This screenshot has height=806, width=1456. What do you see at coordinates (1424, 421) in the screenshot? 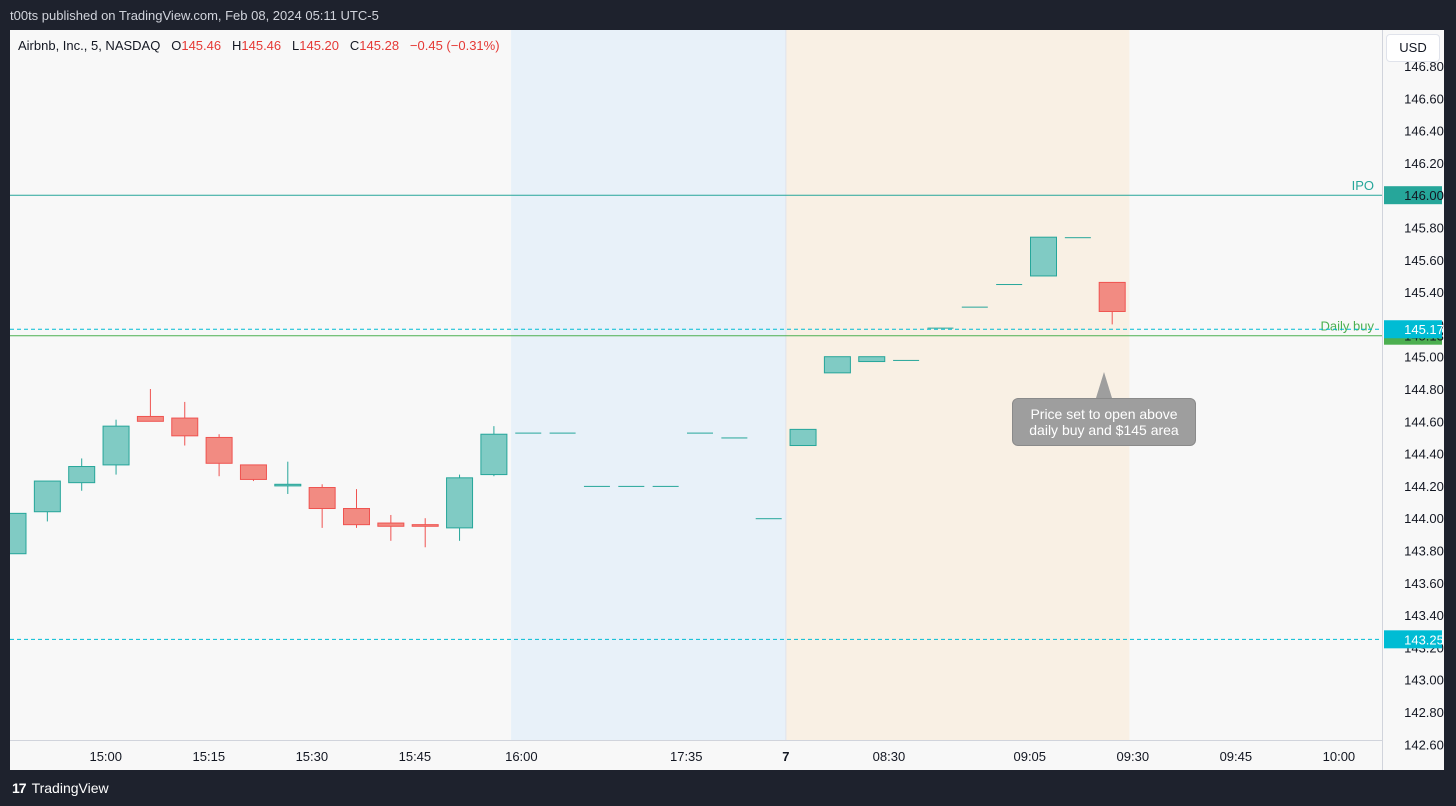
I see `y-tick-label-11: 144.60` at bounding box center [1424, 421].